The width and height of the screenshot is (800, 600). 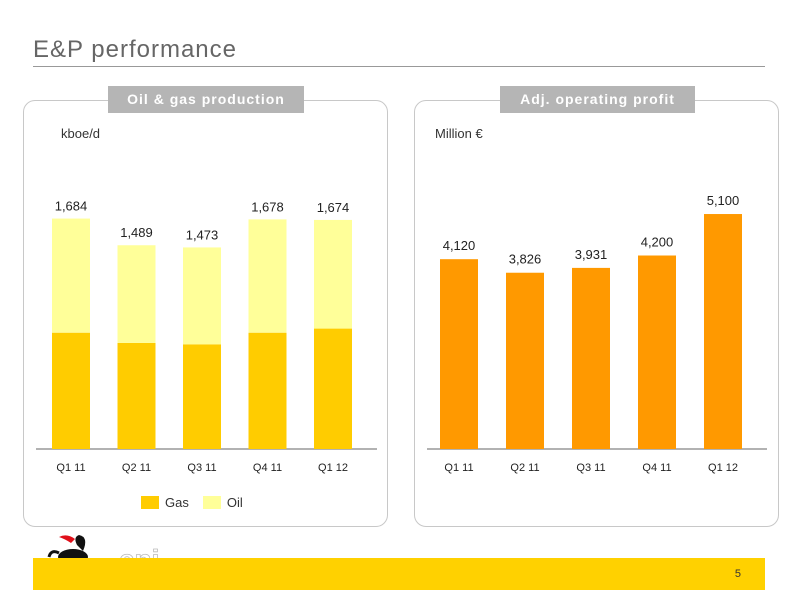 I want to click on profit-panel-header: Adj. operating profit, so click(x=597, y=99).